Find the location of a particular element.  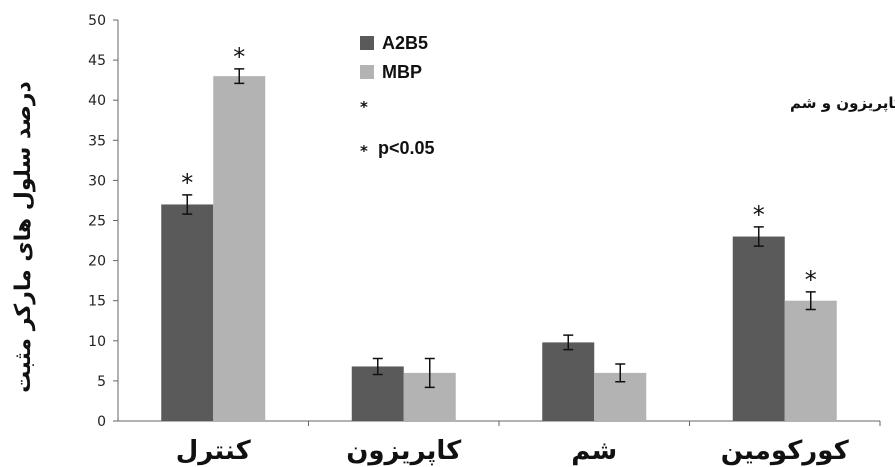

x-category-label: شم is located at coordinates (594, 451).